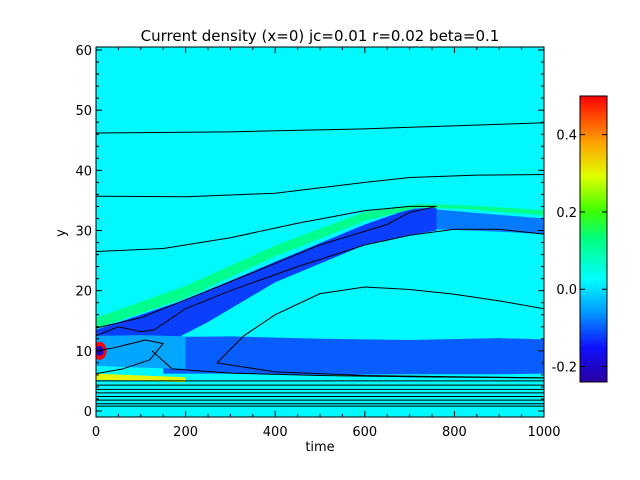 The width and height of the screenshot is (640, 480). Describe the element at coordinates (61, 233) in the screenshot. I see `y-axis-label: y` at that location.